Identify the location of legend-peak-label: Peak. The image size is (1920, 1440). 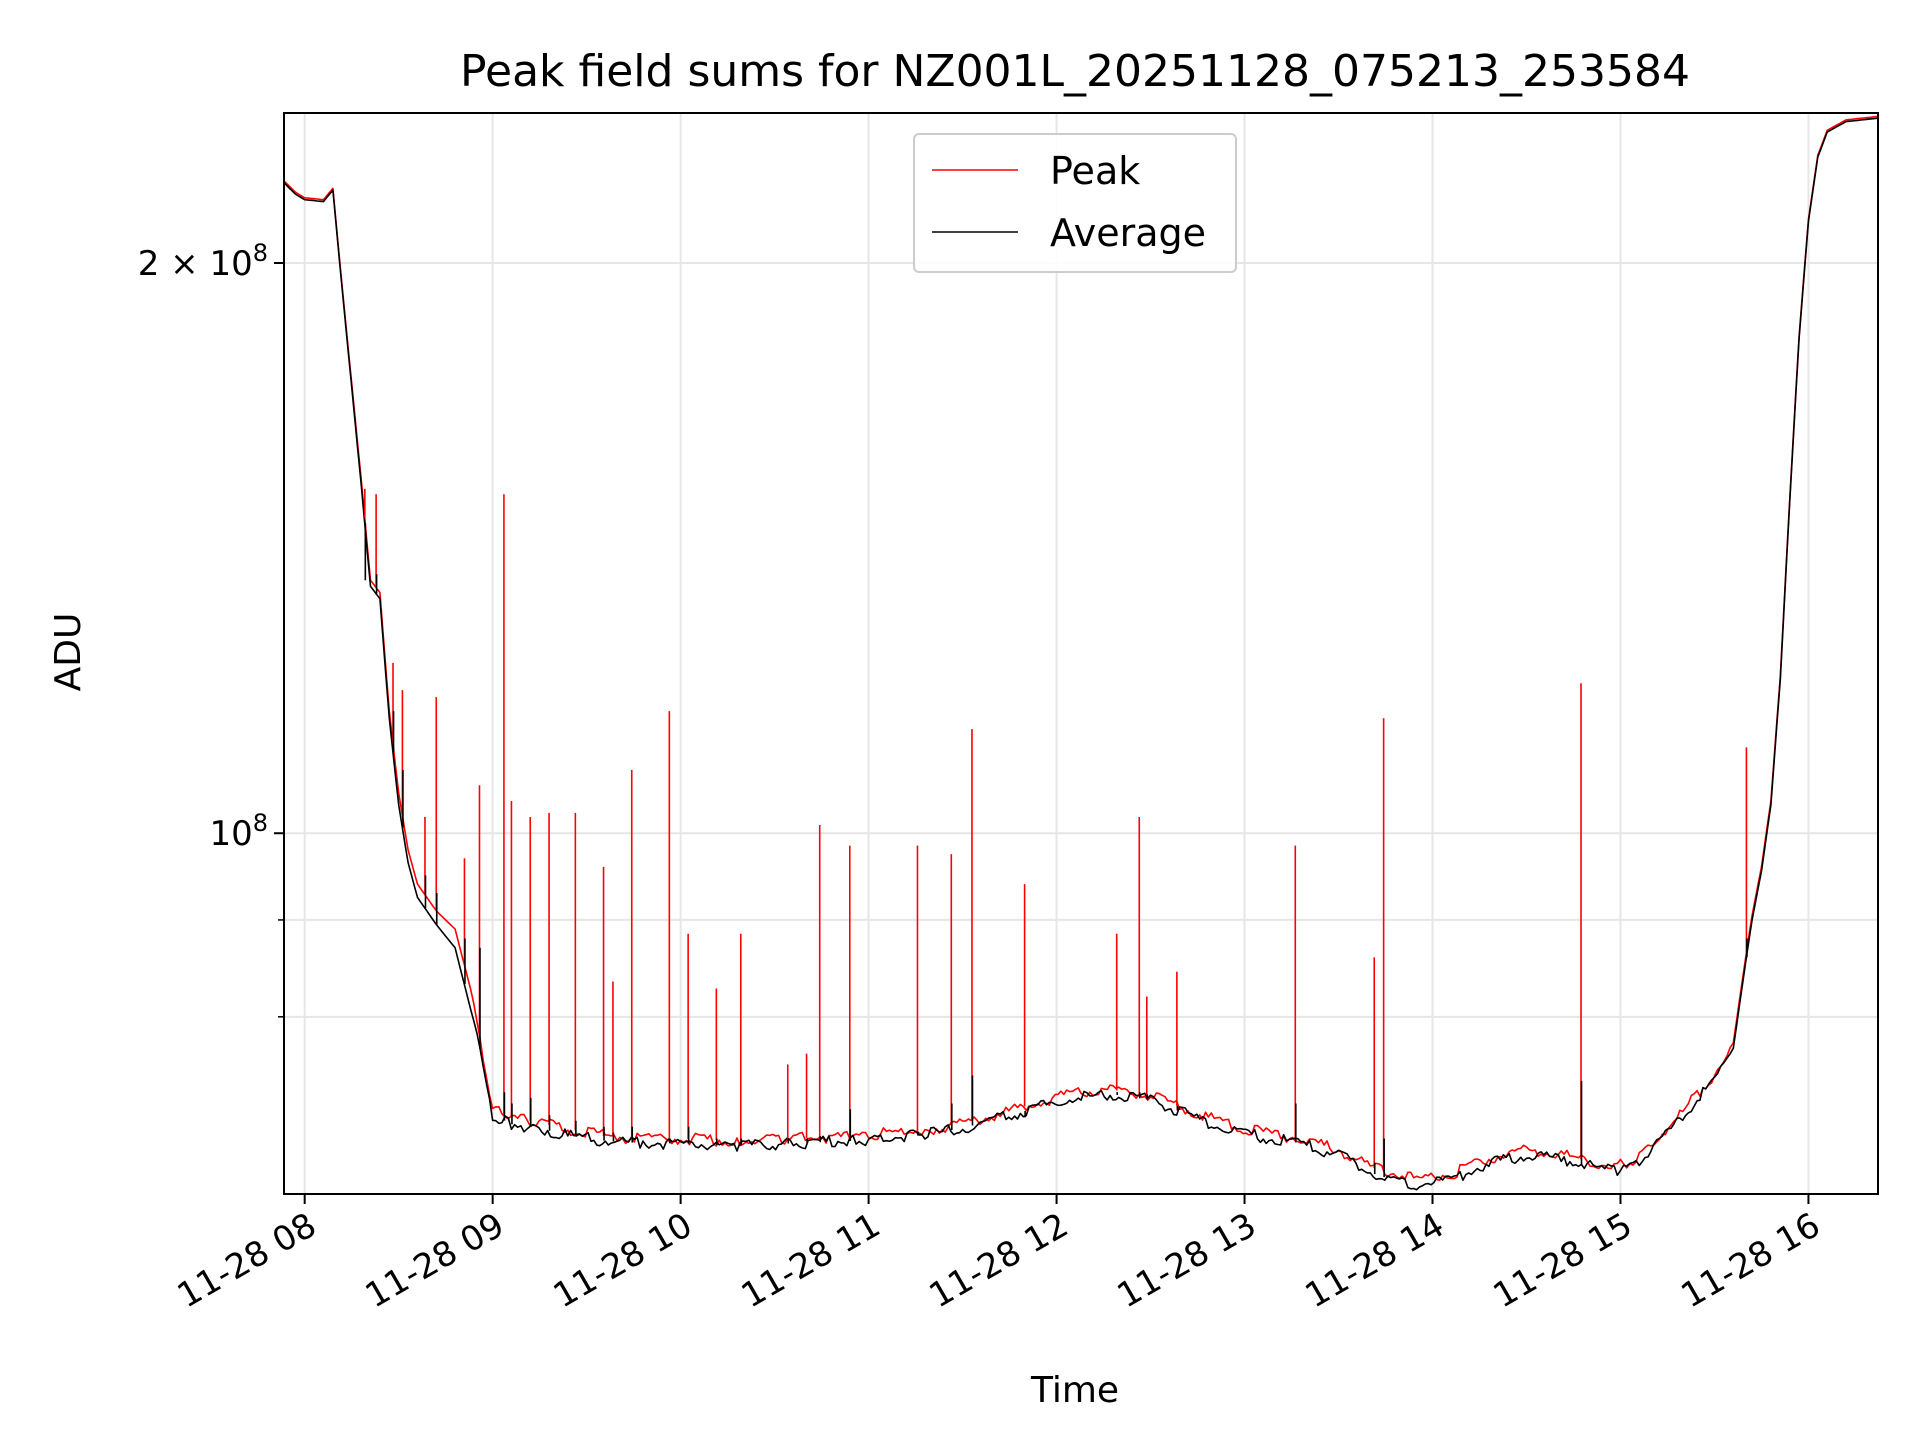
(1095, 171).